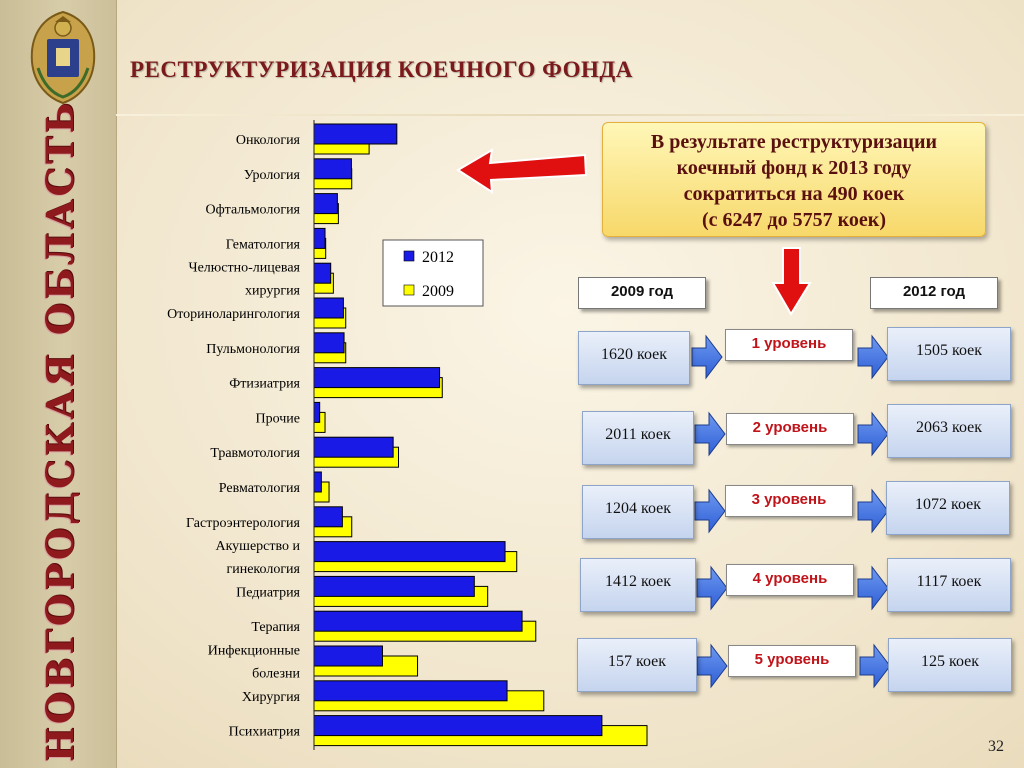 This screenshot has height=768, width=1024. Describe the element at coordinates (792, 661) in the screenshot. I see `level-5-label: 5 уровень` at that location.